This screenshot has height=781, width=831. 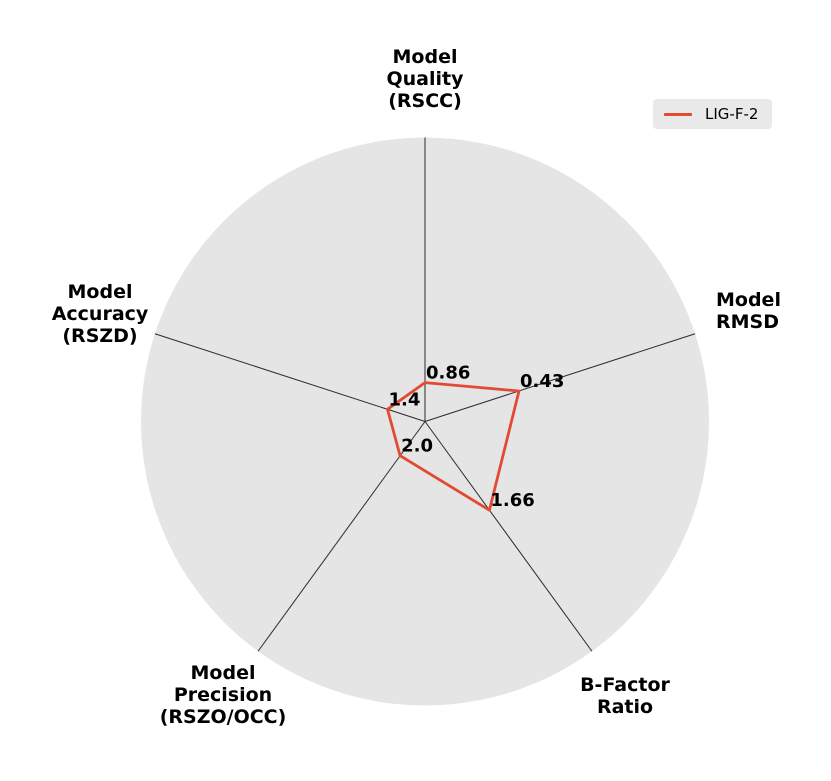 I want to click on legend-line-icon, so click(x=678, y=114).